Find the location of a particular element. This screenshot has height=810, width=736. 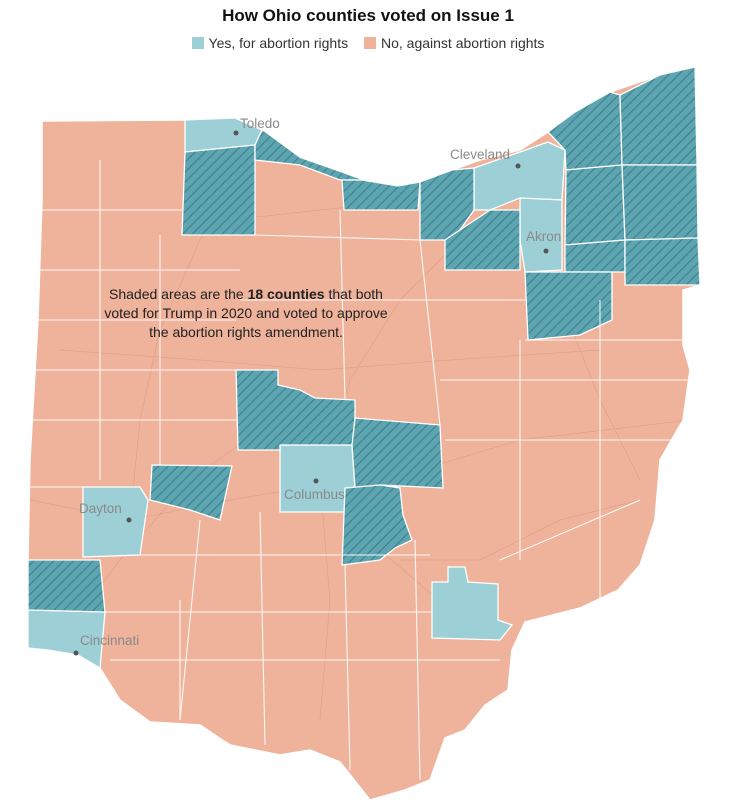

legend-label-no: No, against abortion rights is located at coordinates (463, 43).